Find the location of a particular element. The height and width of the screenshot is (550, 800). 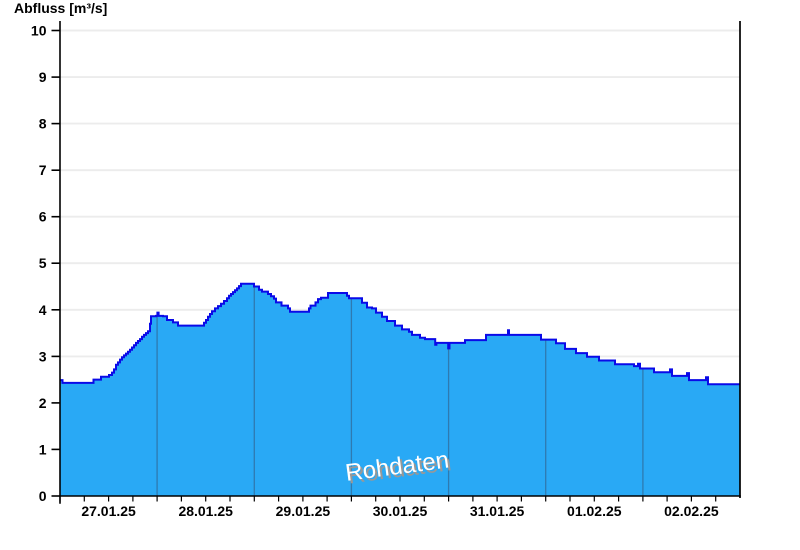

svg-text: 8 is located at coordinates (43, 124).